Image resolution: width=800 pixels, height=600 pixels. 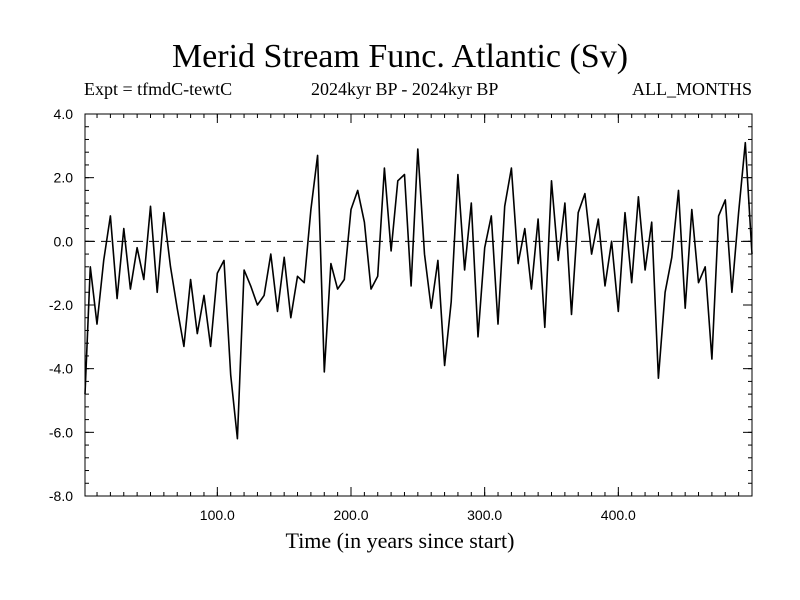 What do you see at coordinates (618, 515) in the screenshot?
I see `x-tick-label: 400.0` at bounding box center [618, 515].